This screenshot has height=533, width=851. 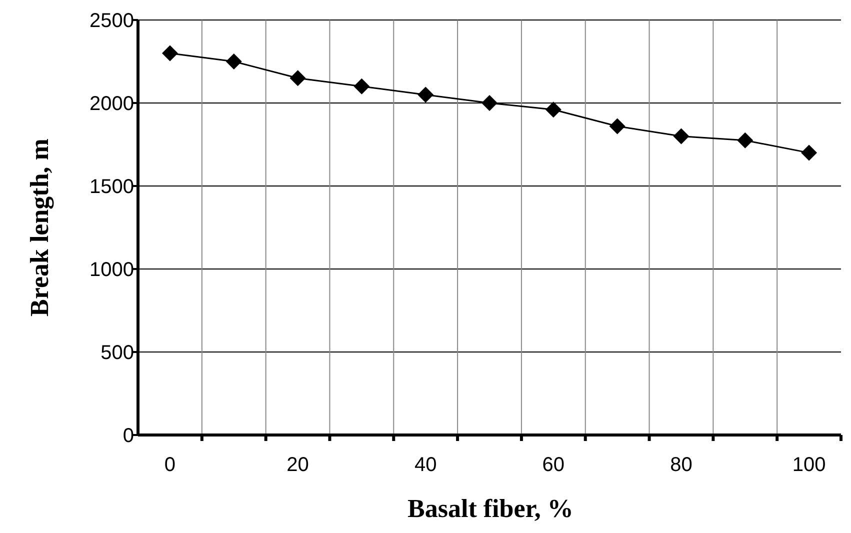 I want to click on y-tick-label: 1000, so click(x=112, y=270).